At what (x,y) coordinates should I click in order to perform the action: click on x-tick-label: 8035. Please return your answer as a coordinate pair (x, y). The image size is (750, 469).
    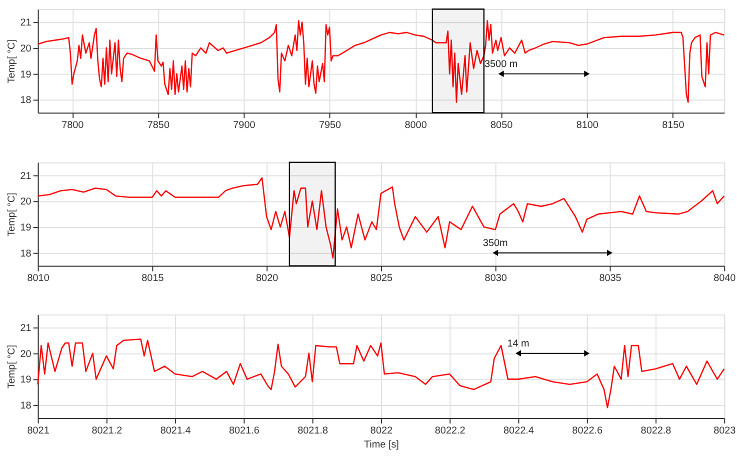
    Looking at the image, I should click on (610, 278).